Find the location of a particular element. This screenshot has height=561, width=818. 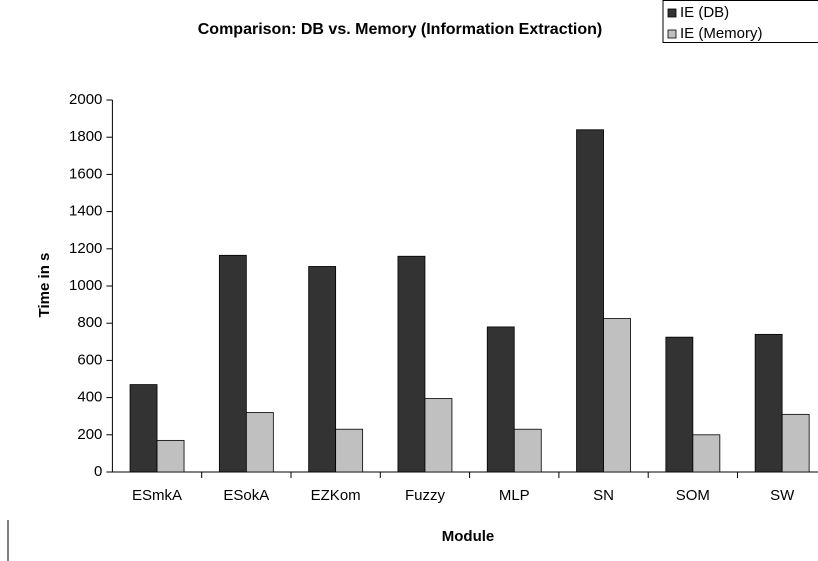

legend-label: IE (Memory) is located at coordinates (721, 33).